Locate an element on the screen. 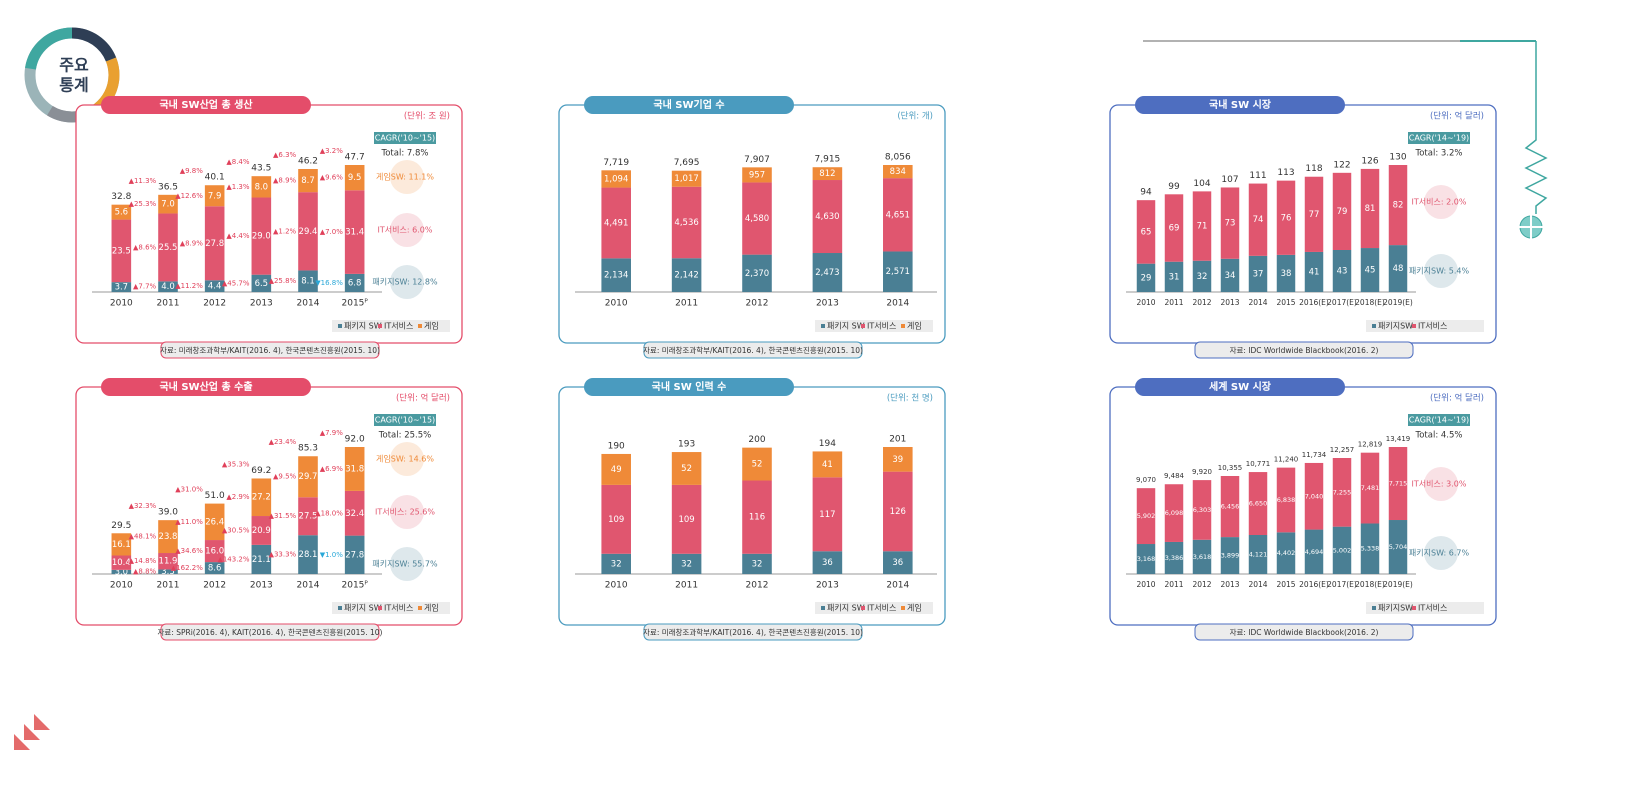 This screenshot has width=1640, height=800. growth-label: ▲18.0% is located at coordinates (329, 513).